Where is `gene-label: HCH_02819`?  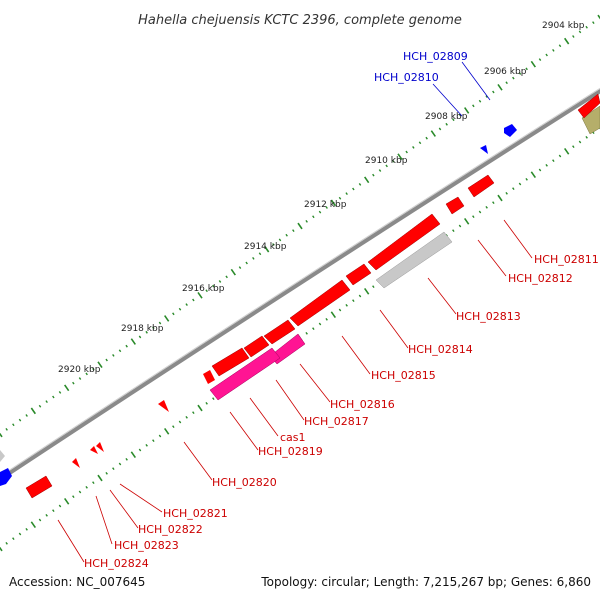 gene-label: HCH_02819 is located at coordinates (290, 451).